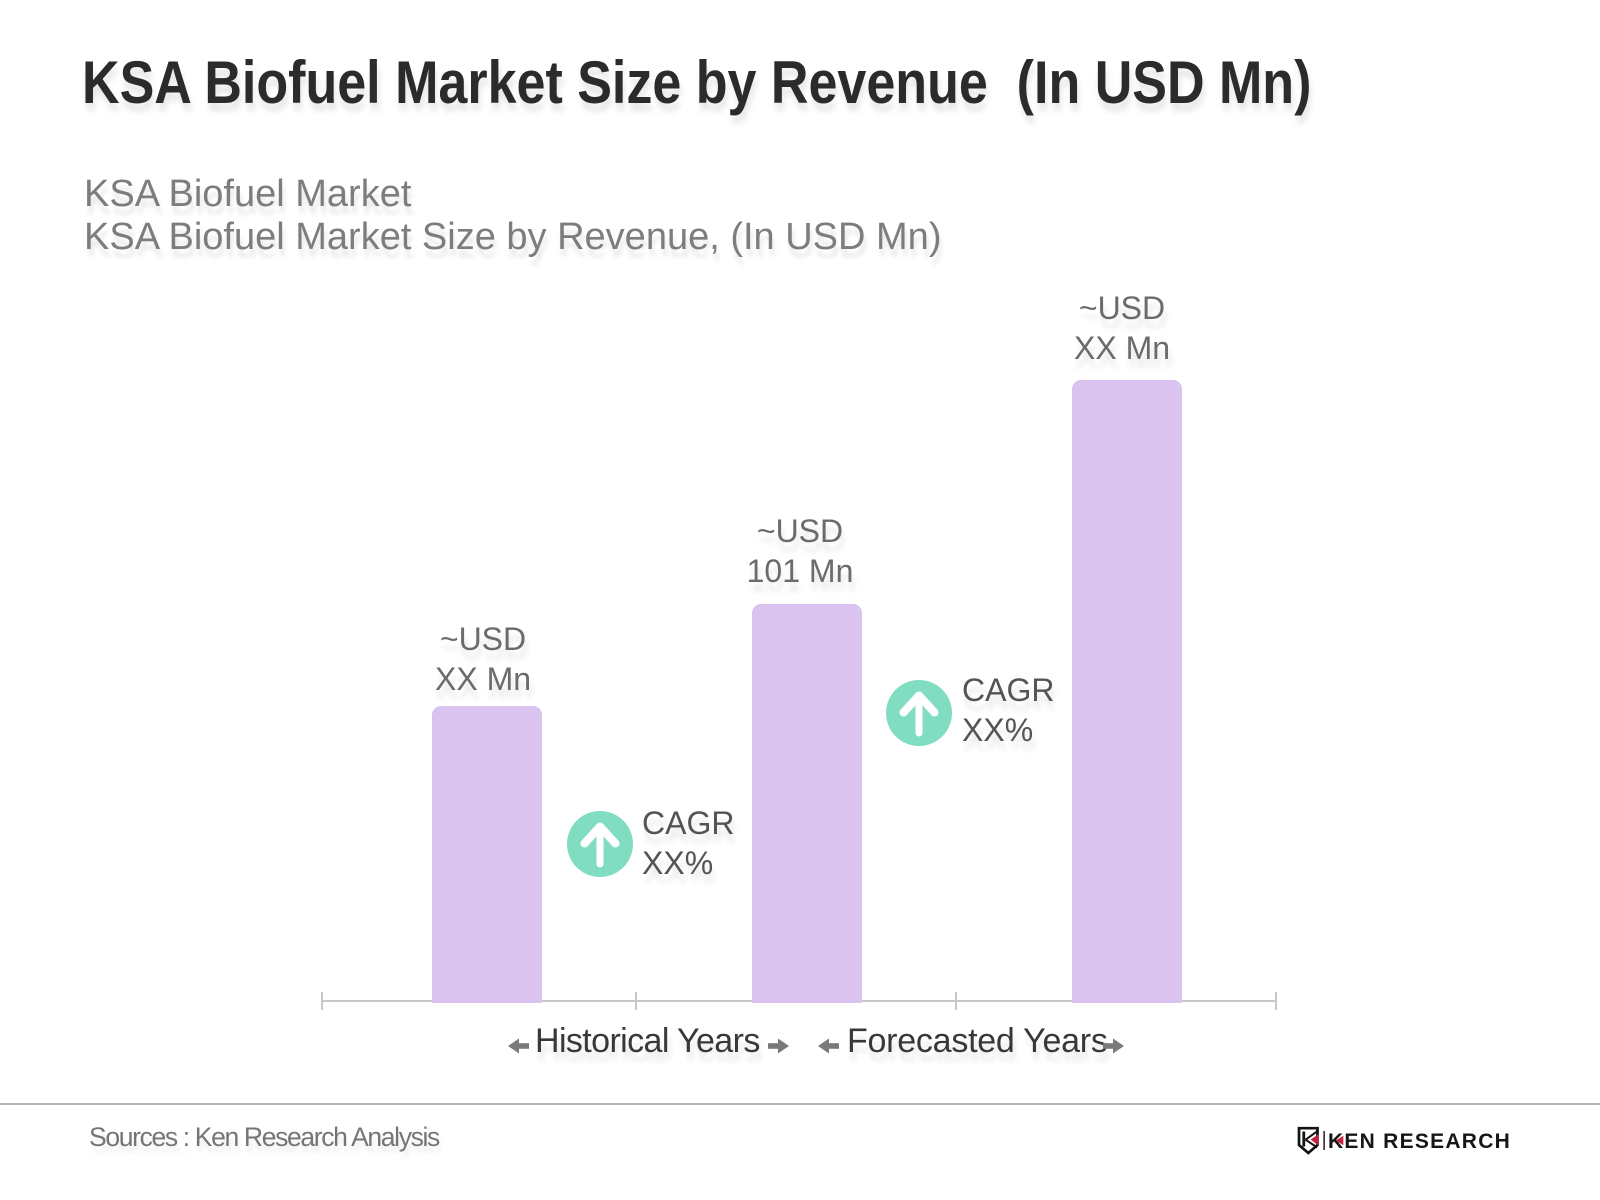 The width and height of the screenshot is (1600, 1200). What do you see at coordinates (1419, 1141) in the screenshot?
I see `svg-text: KEN RESEARCH` at bounding box center [1419, 1141].